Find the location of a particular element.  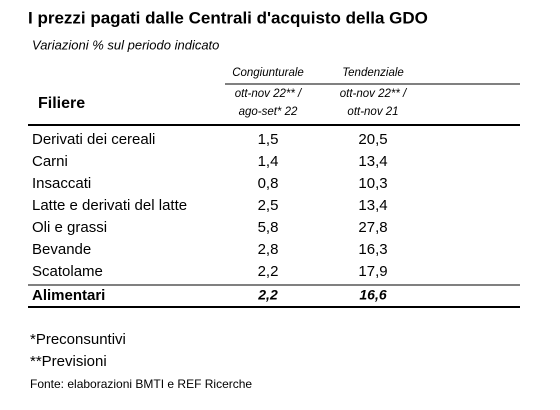

cell: 0,8 is located at coordinates (268, 183).